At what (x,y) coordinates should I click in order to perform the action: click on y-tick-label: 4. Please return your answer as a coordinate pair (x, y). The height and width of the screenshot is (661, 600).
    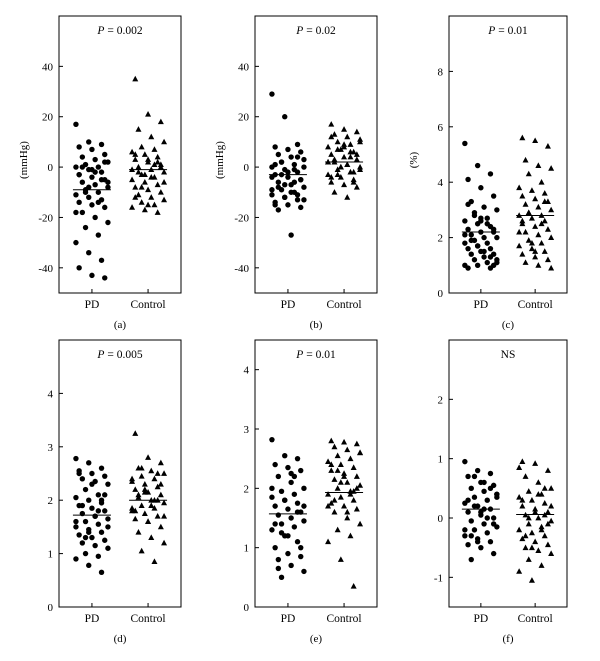
    Looking at the image, I should click on (247, 371).